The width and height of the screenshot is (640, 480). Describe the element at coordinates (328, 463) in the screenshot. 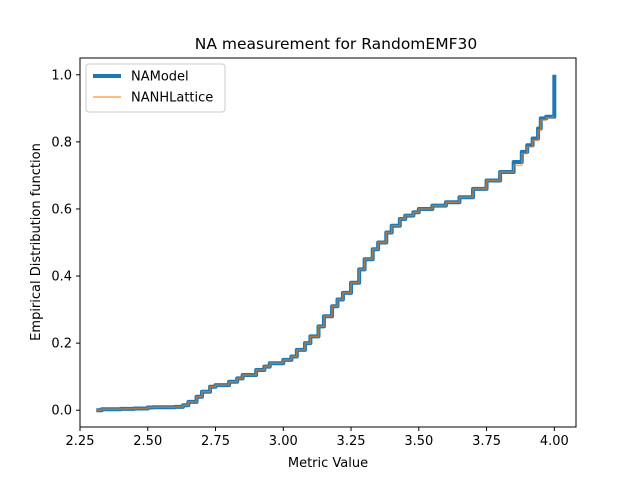

I see `x-axis-title: Metric Value` at that location.